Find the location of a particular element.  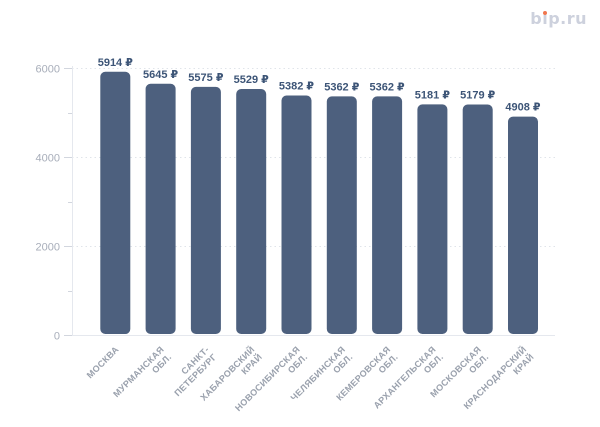

y-axis-label: 6000 is located at coordinates (48, 70).